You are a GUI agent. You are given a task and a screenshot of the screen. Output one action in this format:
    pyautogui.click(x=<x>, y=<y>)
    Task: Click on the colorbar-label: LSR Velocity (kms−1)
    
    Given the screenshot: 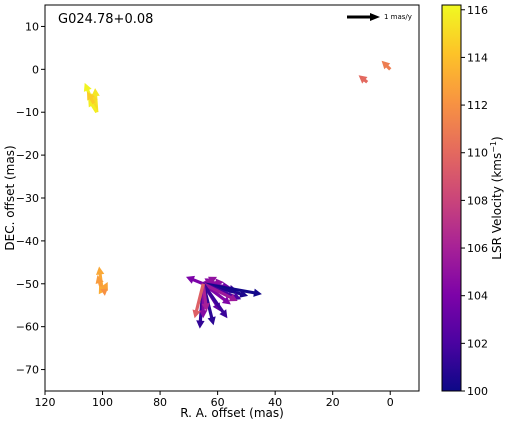 What is the action you would take?
    pyautogui.click(x=496, y=197)
    